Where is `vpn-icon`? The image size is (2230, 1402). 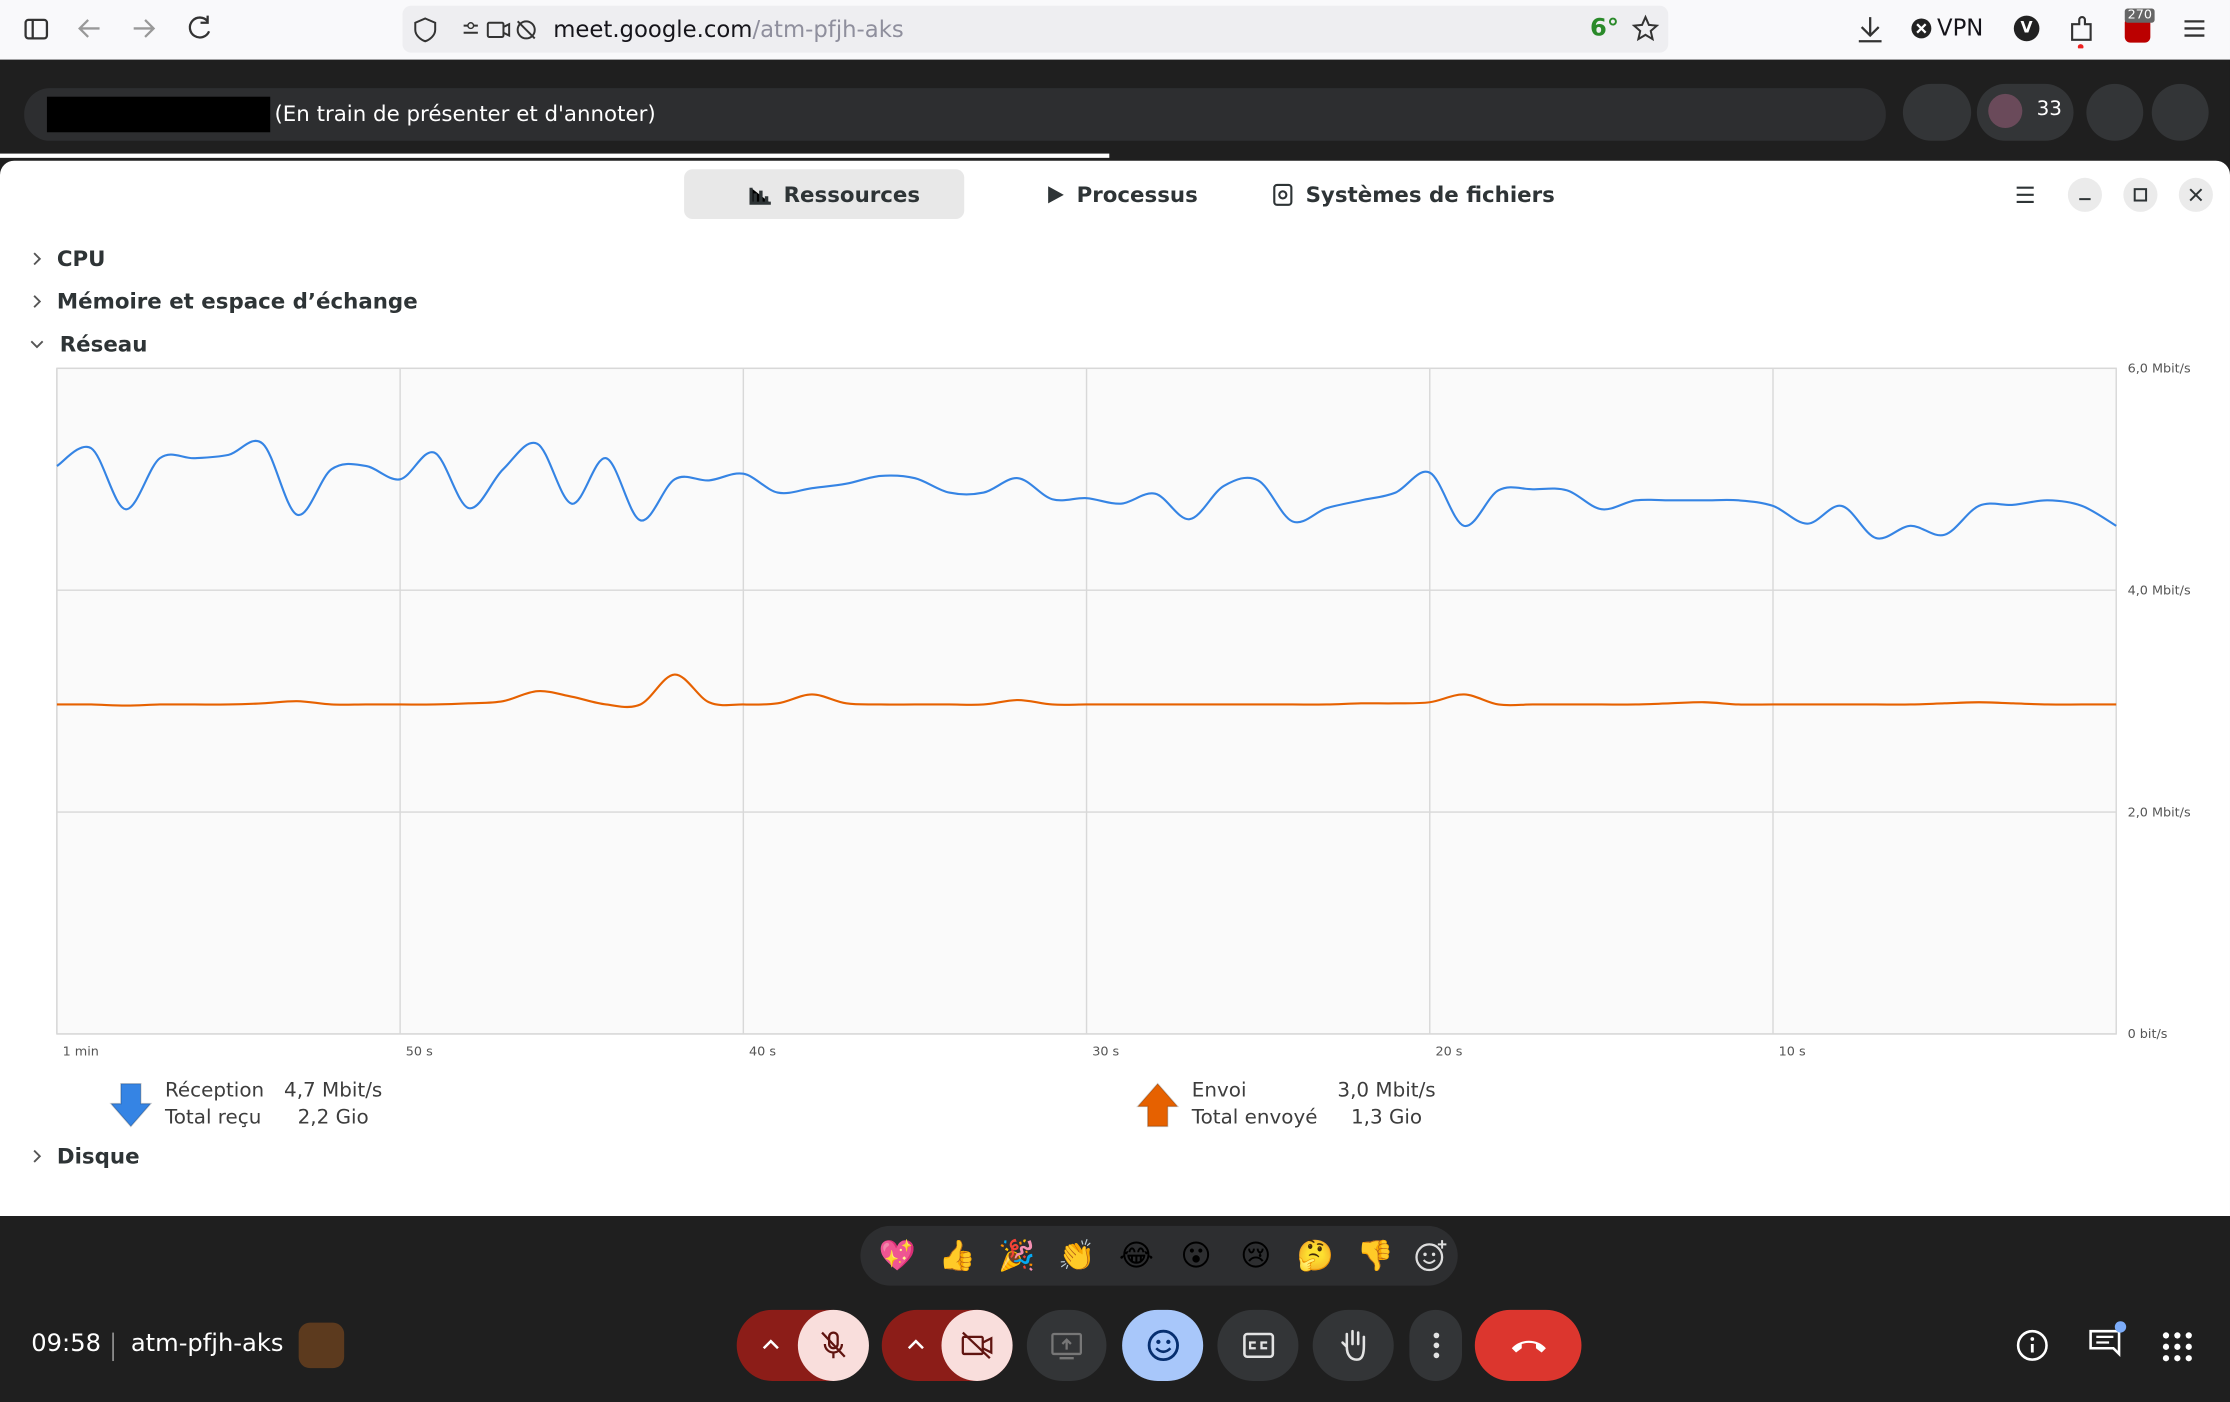 vpn-icon is located at coordinates (1921, 28).